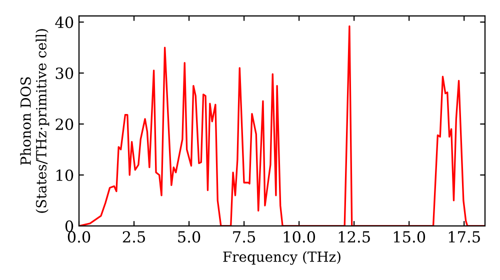 This screenshot has width=500, height=280. What do you see at coordinates (244, 237) in the screenshot?
I see `x-tick-label: 7.5` at bounding box center [244, 237].